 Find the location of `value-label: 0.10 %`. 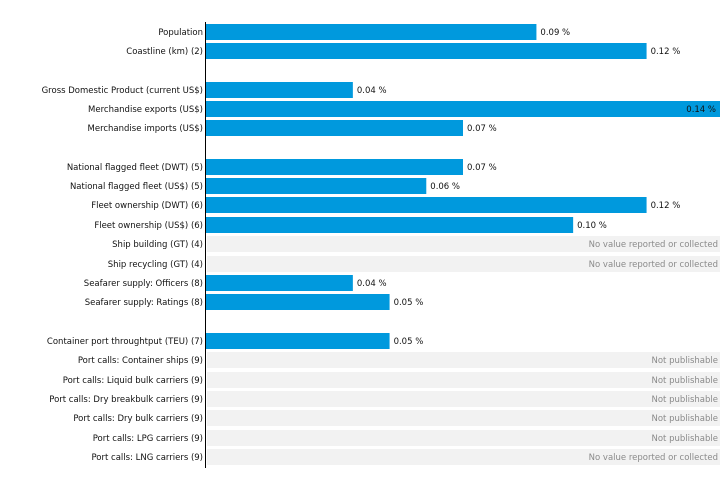

value-label: 0.10 % is located at coordinates (592, 226).